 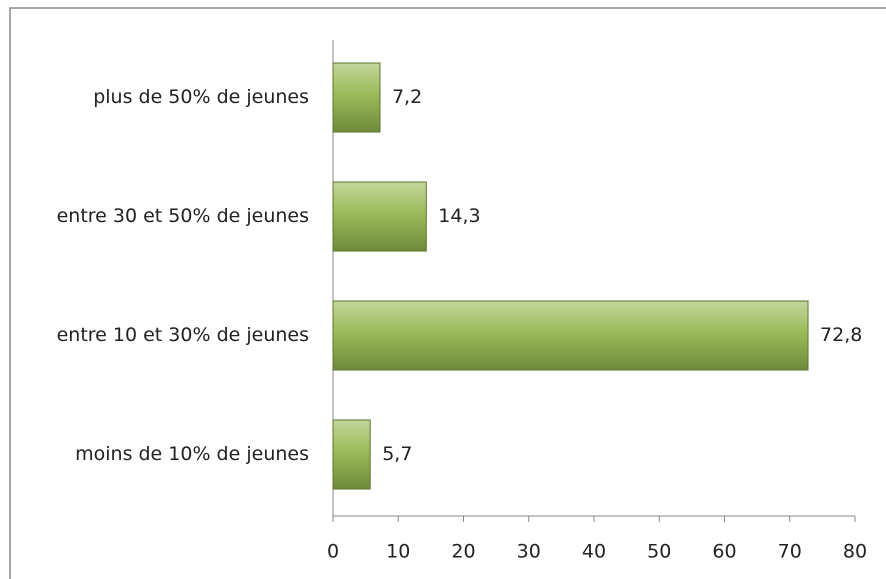 I want to click on x-tick-label: 50, so click(x=659, y=552).